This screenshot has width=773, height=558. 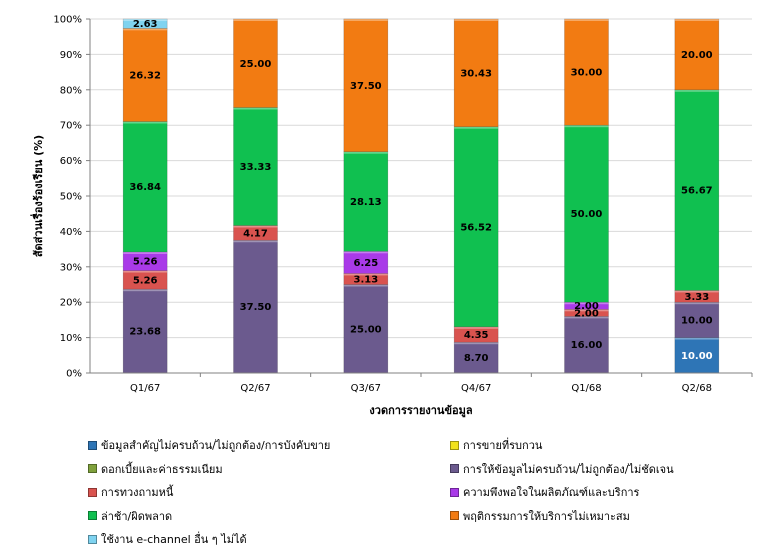 I want to click on legend-label: ความพึงพอใจในผลิตภัณฑ์และบริการ, so click(x=551, y=492).